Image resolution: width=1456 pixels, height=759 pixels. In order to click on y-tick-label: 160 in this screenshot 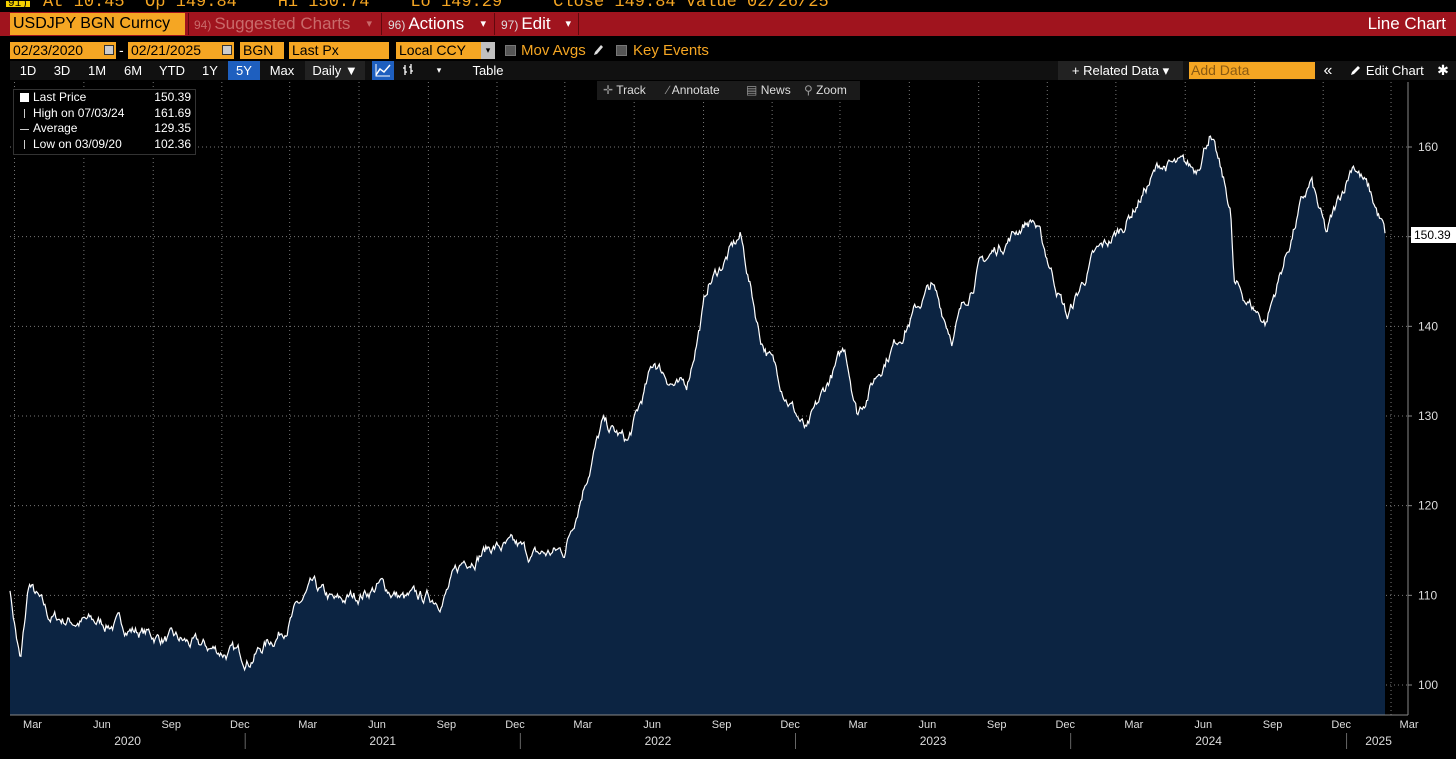, I will do `click(1428, 147)`.